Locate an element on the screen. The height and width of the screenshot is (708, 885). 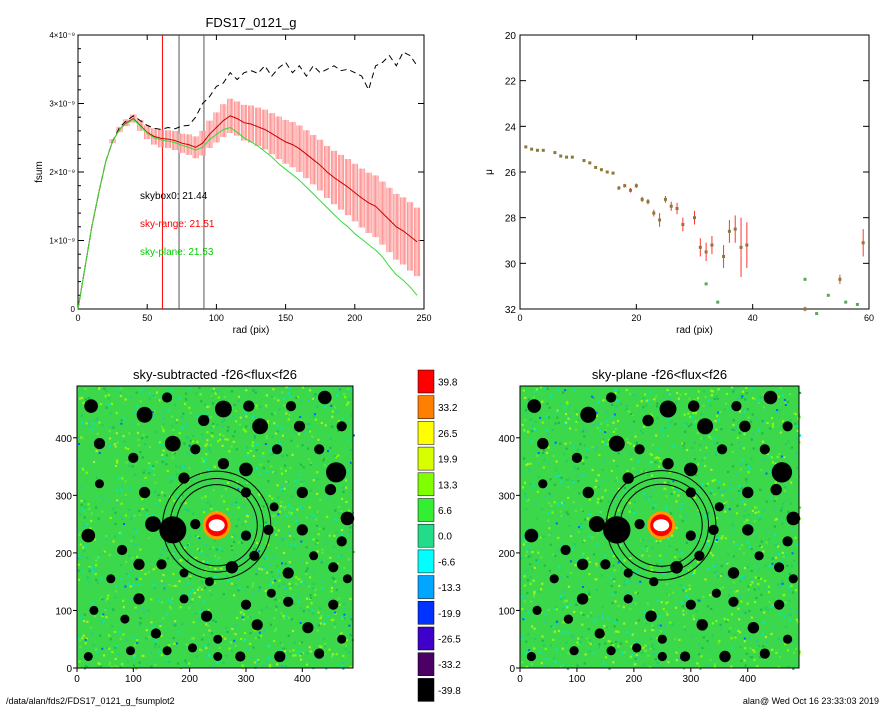
noise-pixel-blue is located at coordinates (744, 638).